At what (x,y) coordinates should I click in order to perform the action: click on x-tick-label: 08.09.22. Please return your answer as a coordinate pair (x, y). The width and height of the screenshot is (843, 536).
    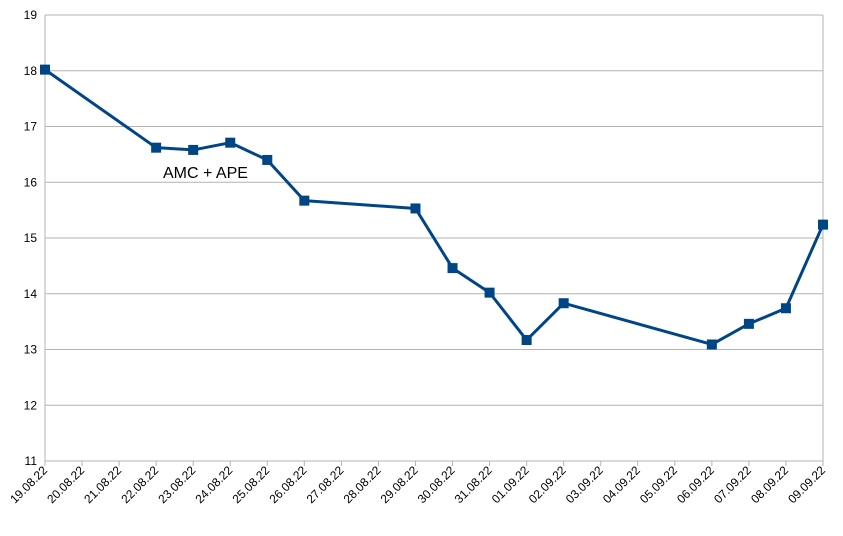
    Looking at the image, I should click on (769, 484).